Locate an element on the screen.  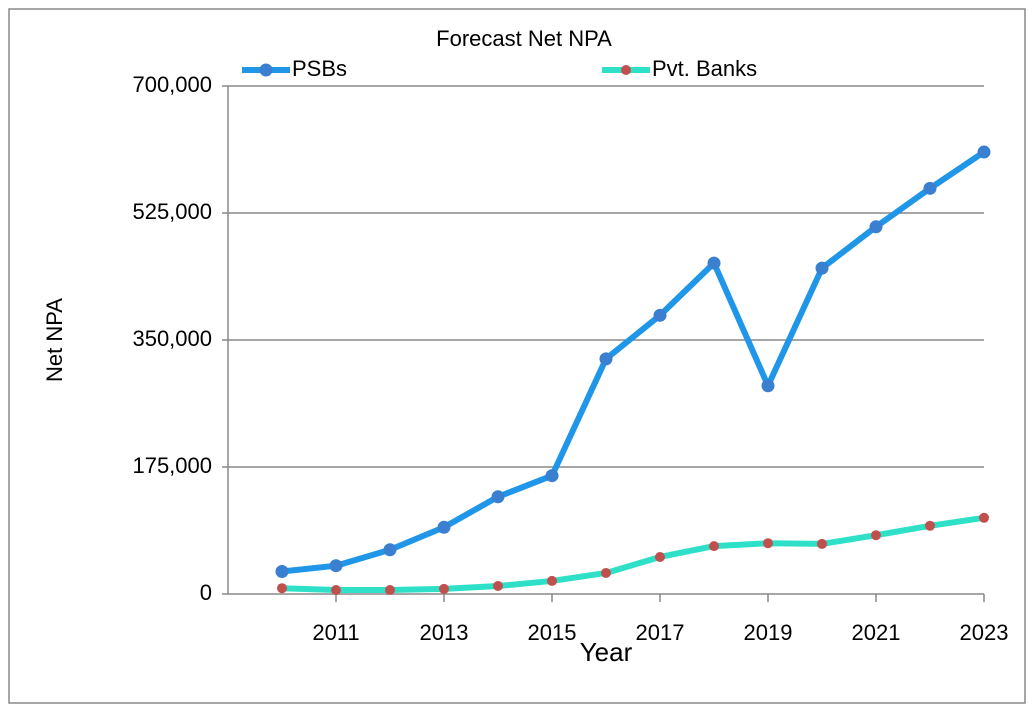
y-tick-label: 0 is located at coordinates (206, 592).